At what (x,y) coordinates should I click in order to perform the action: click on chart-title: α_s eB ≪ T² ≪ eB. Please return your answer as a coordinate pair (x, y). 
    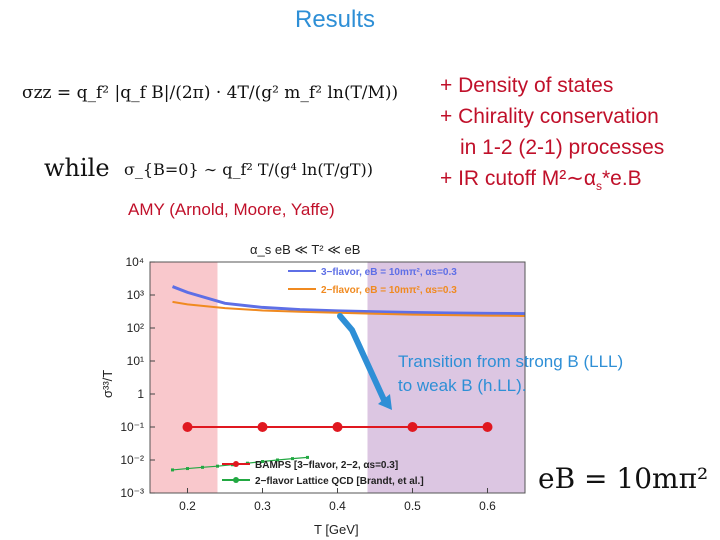
    Looking at the image, I should click on (305, 249).